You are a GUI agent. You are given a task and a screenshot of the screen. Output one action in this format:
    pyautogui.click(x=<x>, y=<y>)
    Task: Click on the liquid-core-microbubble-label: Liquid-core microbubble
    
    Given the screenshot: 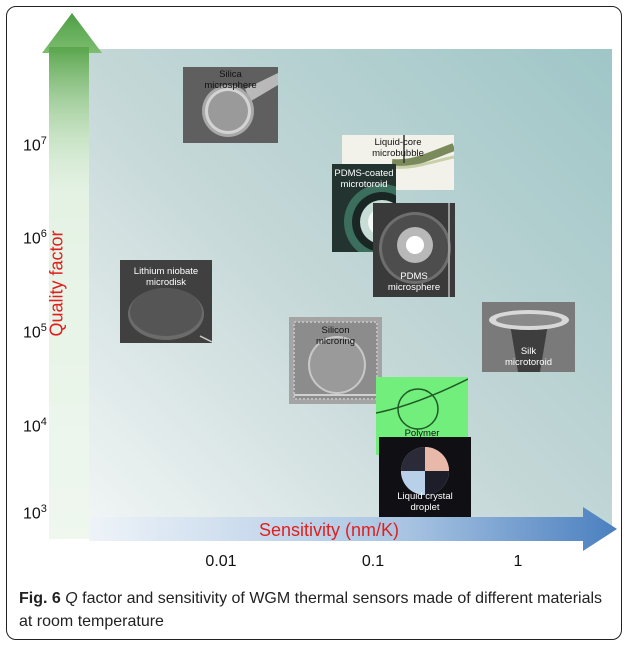 What is the action you would take?
    pyautogui.click(x=398, y=148)
    